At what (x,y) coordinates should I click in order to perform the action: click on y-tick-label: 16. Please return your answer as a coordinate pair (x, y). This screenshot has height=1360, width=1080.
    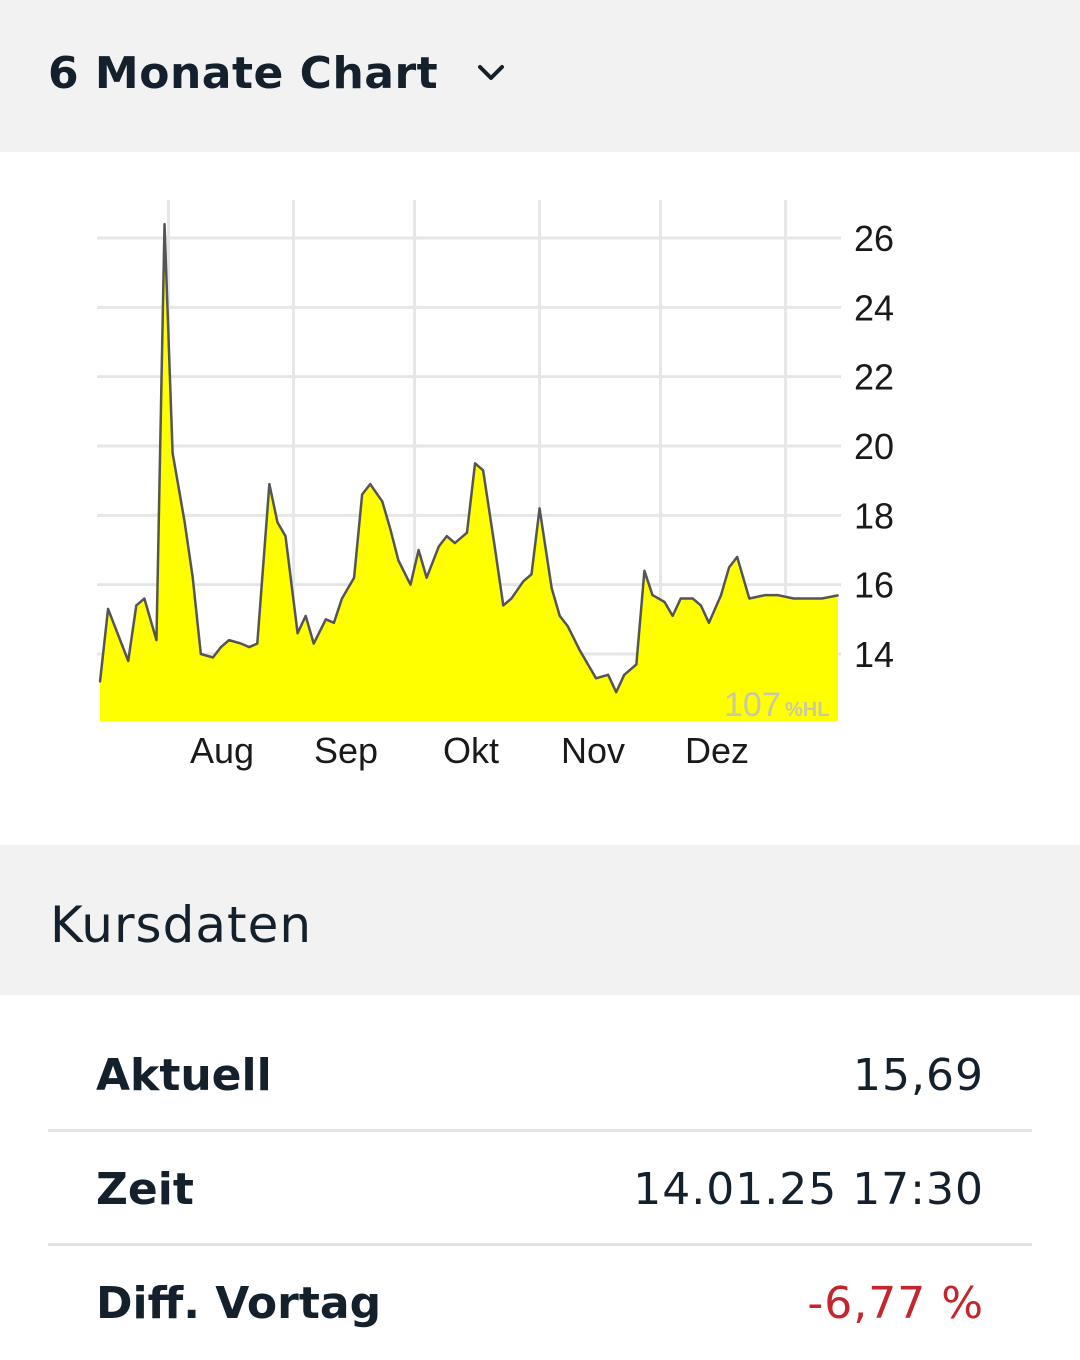
    Looking at the image, I should click on (874, 585).